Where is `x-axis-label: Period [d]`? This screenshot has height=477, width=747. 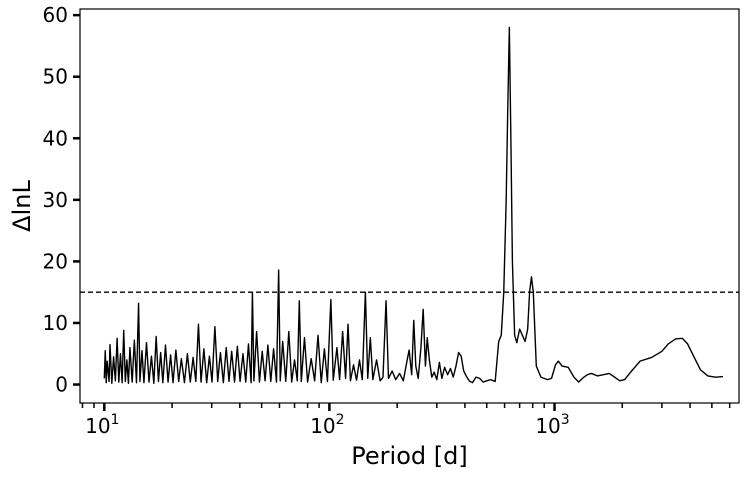 x-axis-label: Period [d] is located at coordinates (409, 456).